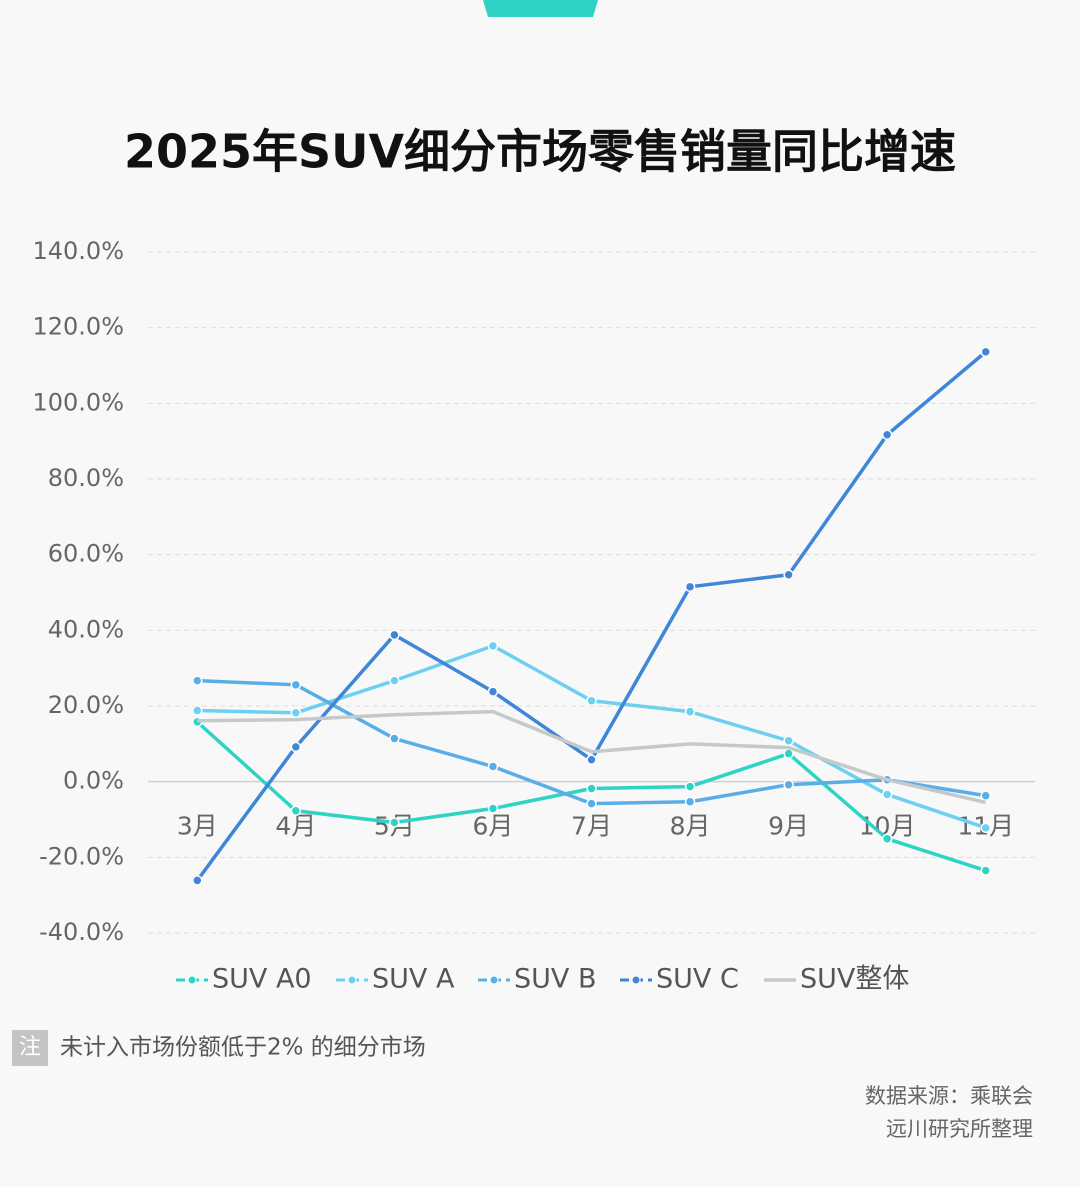 The height and width of the screenshot is (1187, 1080). I want to click on note: 未计入市场份额低于2% 的细分市场, so click(243, 1048).